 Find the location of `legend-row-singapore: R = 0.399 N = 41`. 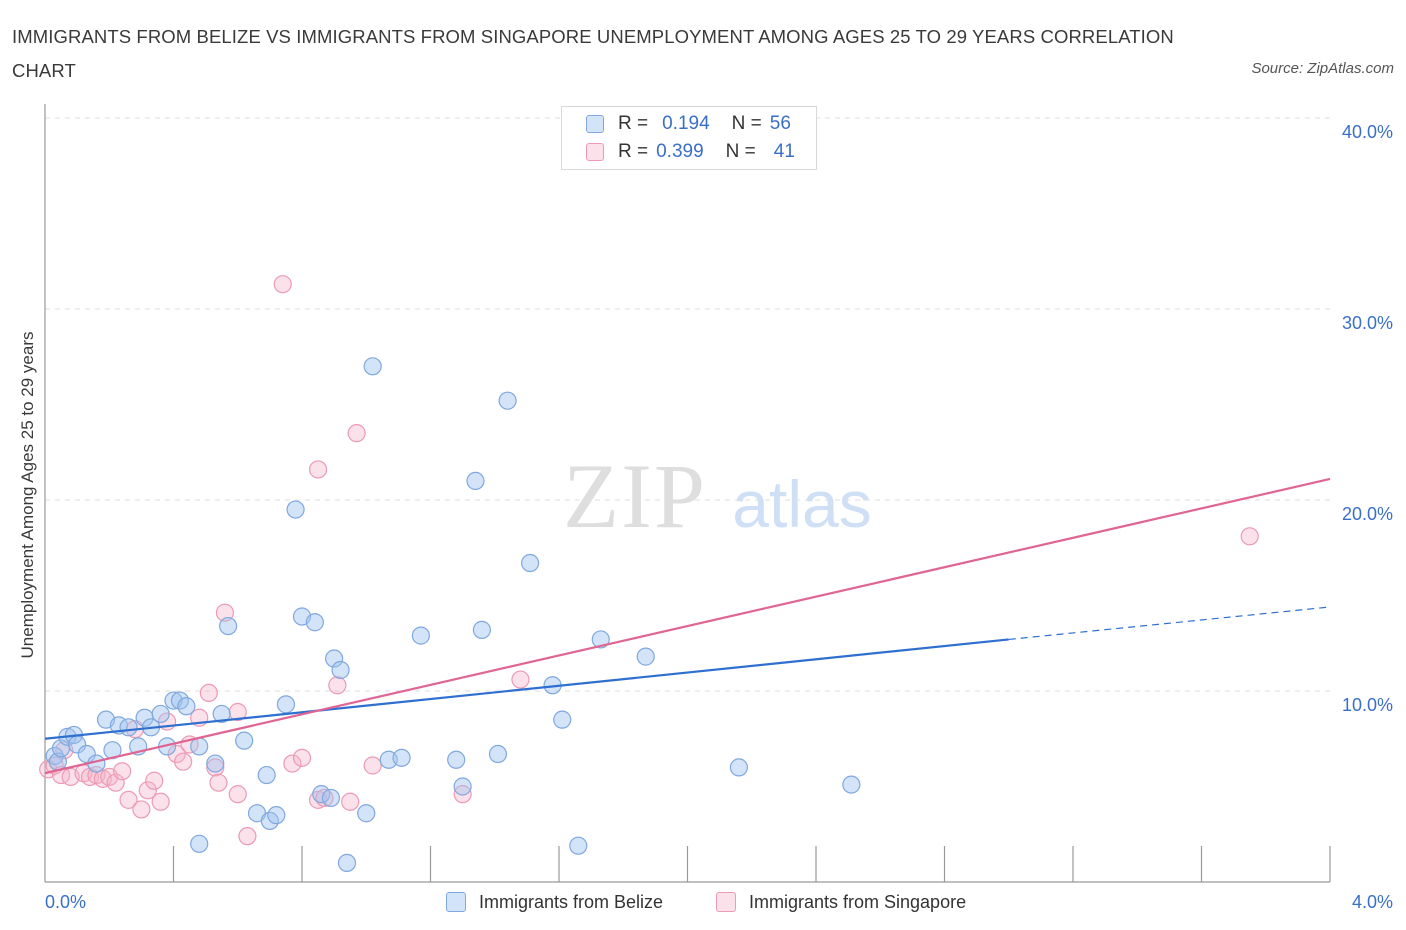

legend-row-singapore: R = 0.399 N = 41 is located at coordinates (690, 152).